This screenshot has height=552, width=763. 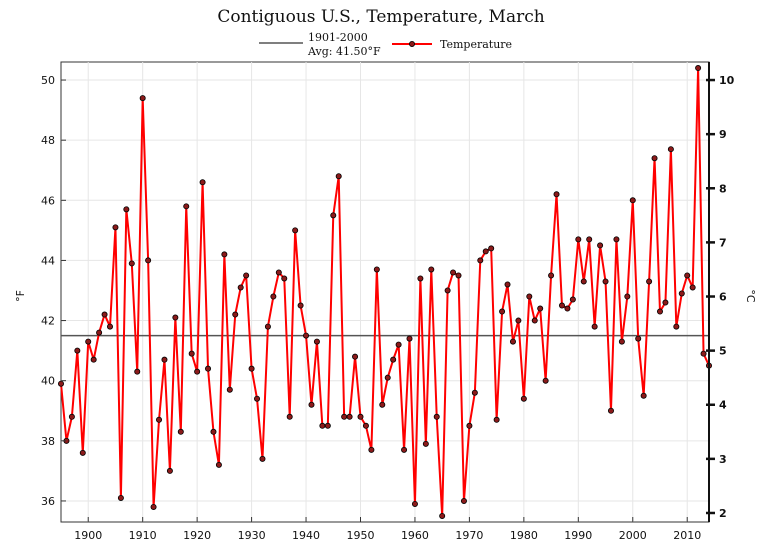 What do you see at coordinates (723, 351) in the screenshot?
I see `right-tick-label: 5` at bounding box center [723, 351].